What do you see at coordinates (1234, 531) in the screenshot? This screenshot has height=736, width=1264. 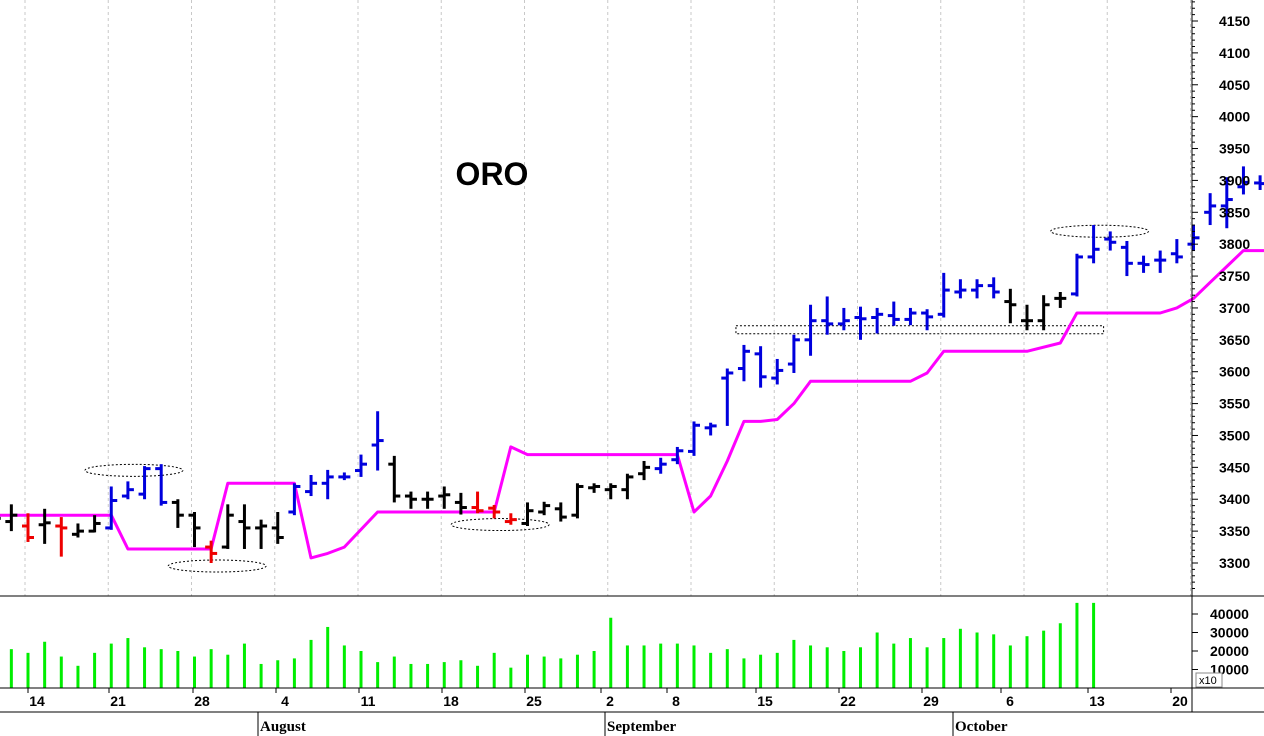 I see `price-tick-label: 3350` at bounding box center [1234, 531].